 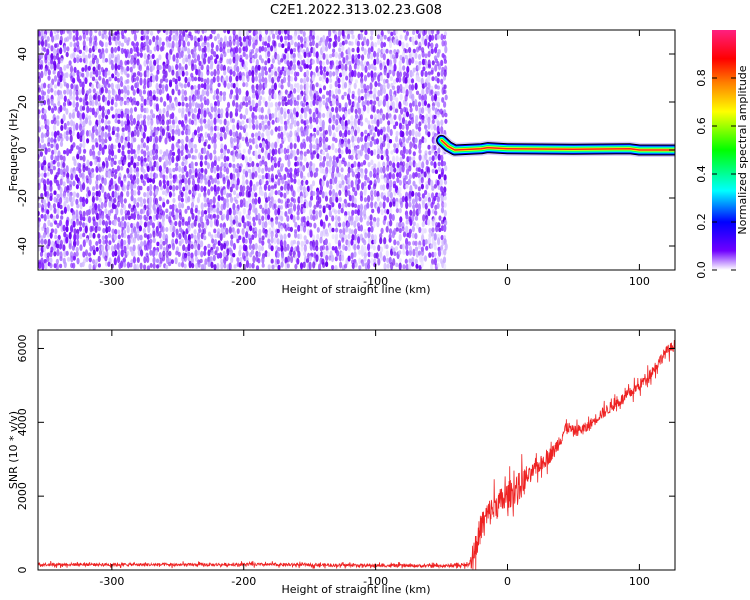 I want to click on snr-x-tick-label: -100, so click(x=375, y=581).